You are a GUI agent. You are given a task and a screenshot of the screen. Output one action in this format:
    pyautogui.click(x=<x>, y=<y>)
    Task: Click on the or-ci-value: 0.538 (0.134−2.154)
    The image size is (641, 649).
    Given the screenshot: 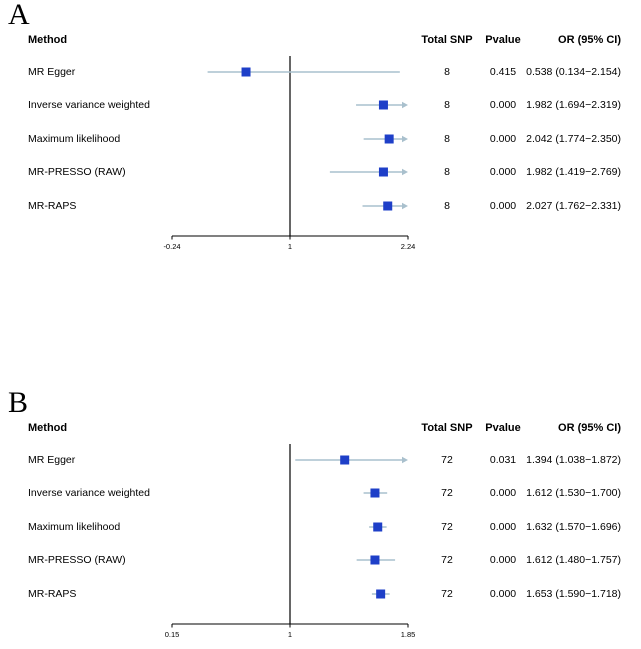 What is the action you would take?
    pyautogui.click(x=573, y=72)
    